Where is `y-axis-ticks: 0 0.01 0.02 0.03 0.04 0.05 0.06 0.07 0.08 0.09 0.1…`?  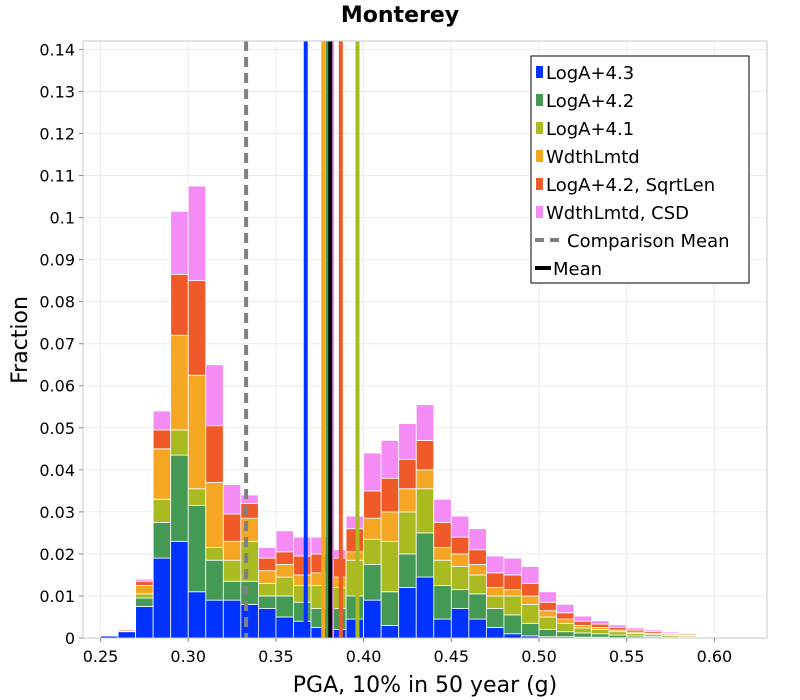
y-axis-ticks: 0 0.01 0.02 0.03 0.04 0.05 0.06 0.07 0.08 0.09 0.1… is located at coordinates (61, 344).